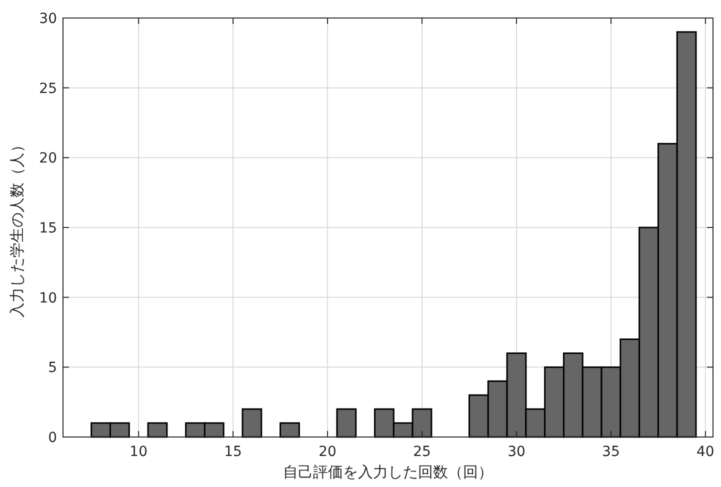 The width and height of the screenshot is (721, 487). Describe the element at coordinates (52, 438) in the screenshot. I see `y-tick-label: 0` at that location.